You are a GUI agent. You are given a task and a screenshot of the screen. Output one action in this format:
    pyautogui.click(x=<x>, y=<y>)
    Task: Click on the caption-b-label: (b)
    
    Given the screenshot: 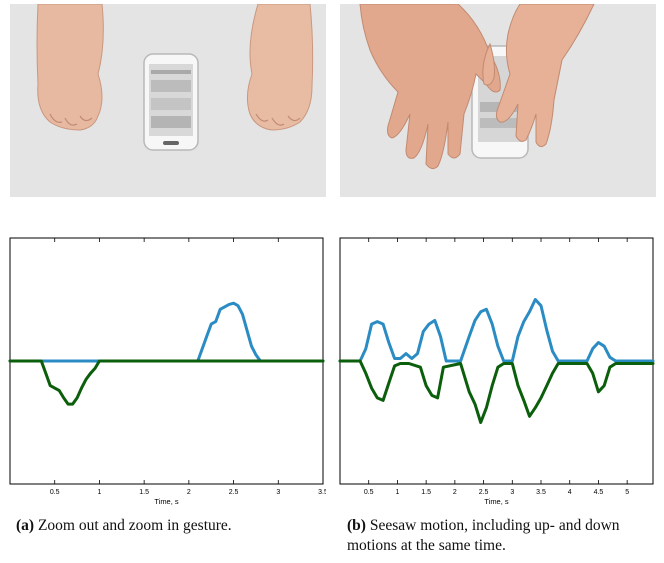 What is the action you would take?
    pyautogui.click(x=356, y=525)
    